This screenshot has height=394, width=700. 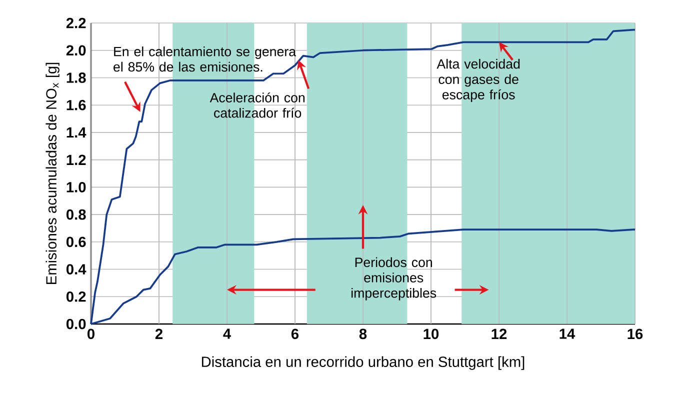 What do you see at coordinates (227, 333) in the screenshot?
I see `x-tick-label: 4` at bounding box center [227, 333].